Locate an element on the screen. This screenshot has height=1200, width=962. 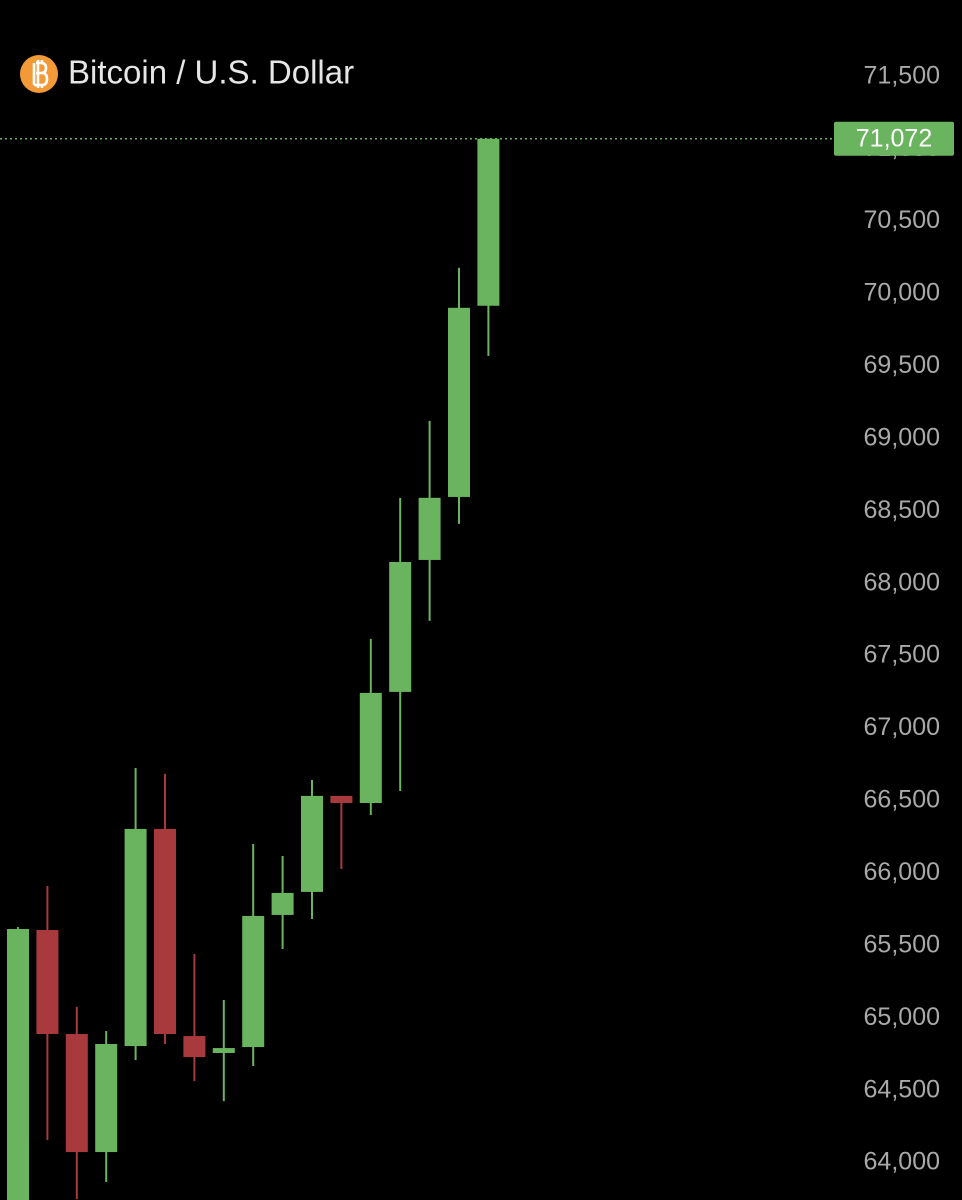
chart-title: Bitcoin / U.S. Dollar is located at coordinates (211, 72).